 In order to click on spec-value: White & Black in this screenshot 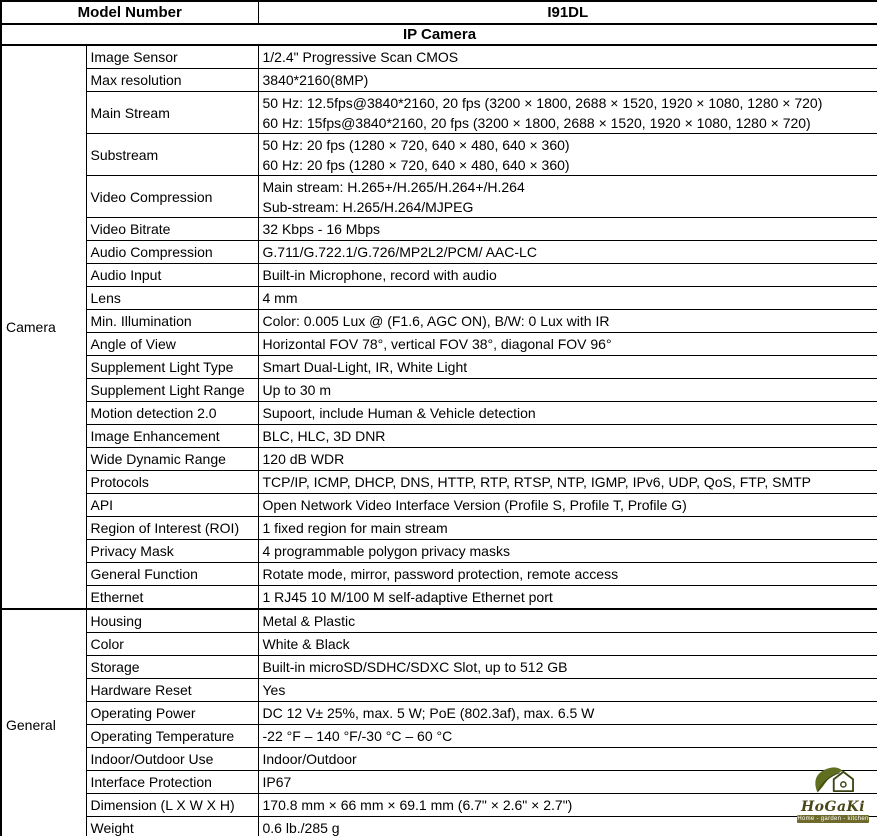, I will do `click(567, 644)`.